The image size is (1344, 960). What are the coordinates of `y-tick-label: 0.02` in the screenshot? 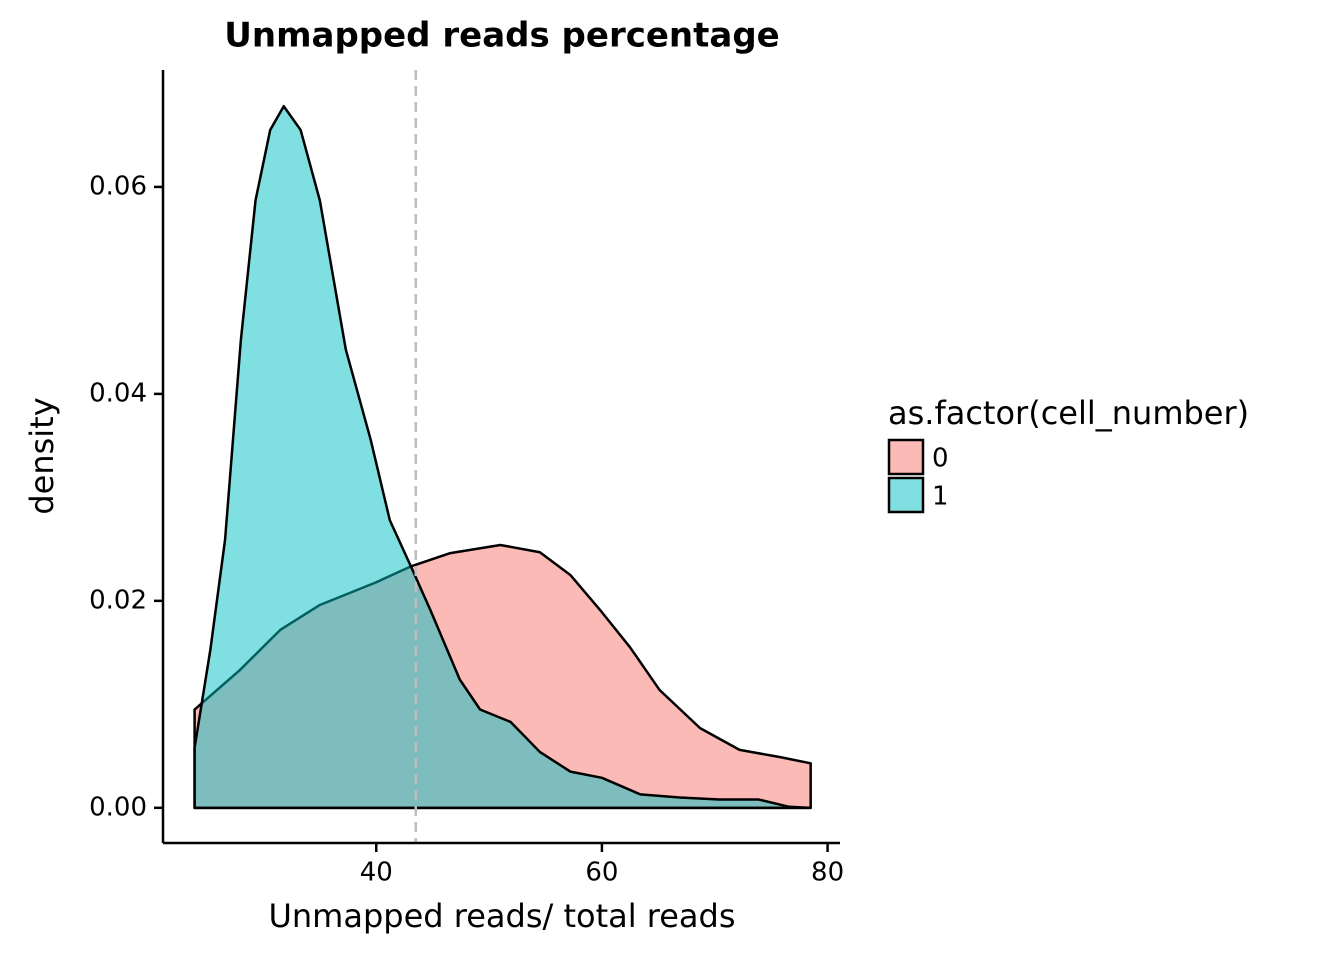 It's located at (118, 600).